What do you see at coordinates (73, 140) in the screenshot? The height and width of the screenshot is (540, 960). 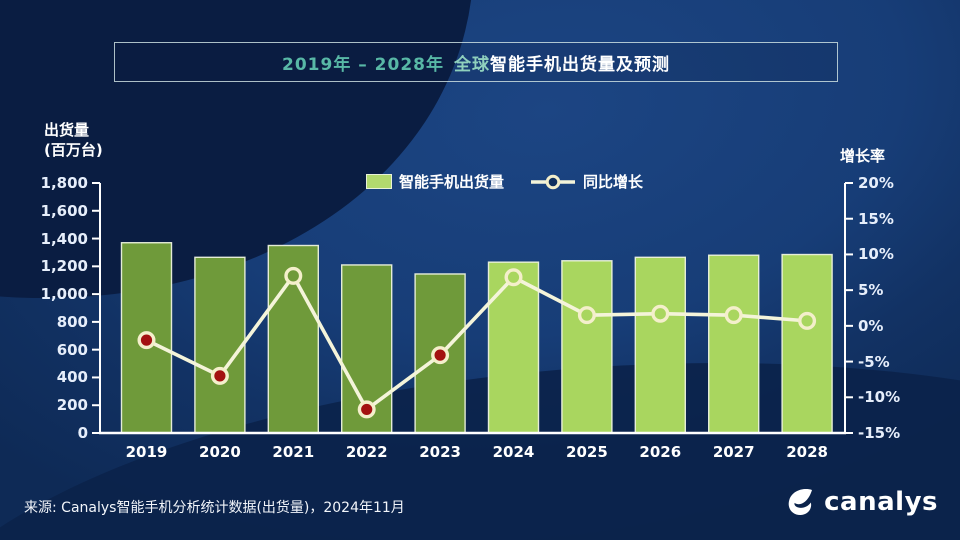 I see `left-axis-title: 出货量 (百万台)` at bounding box center [73, 140].